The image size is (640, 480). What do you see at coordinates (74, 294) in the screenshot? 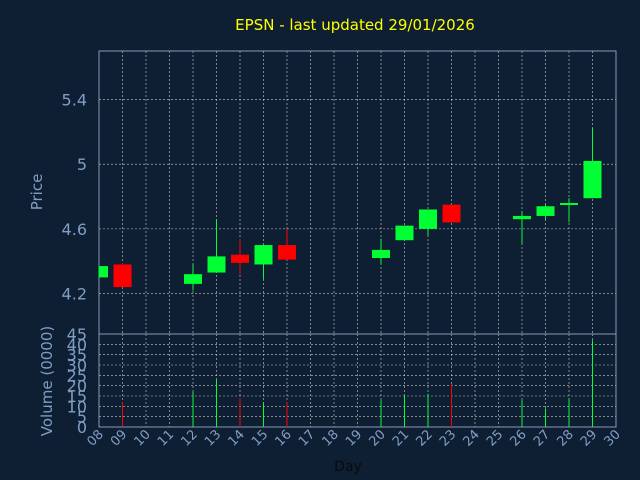
I see `price-y-tick-label: 4.2` at bounding box center [74, 294].